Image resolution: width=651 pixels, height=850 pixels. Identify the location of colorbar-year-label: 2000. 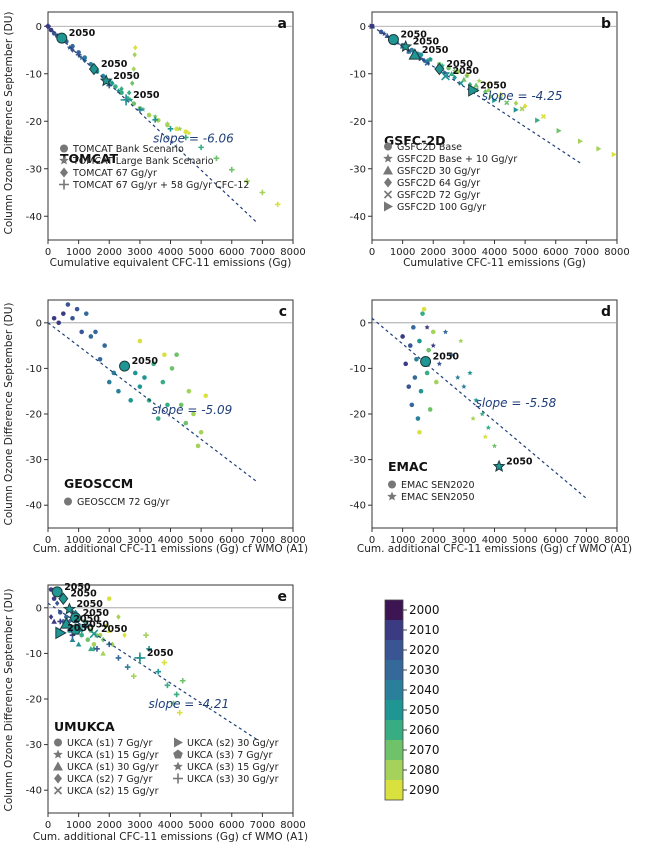
(424, 610).